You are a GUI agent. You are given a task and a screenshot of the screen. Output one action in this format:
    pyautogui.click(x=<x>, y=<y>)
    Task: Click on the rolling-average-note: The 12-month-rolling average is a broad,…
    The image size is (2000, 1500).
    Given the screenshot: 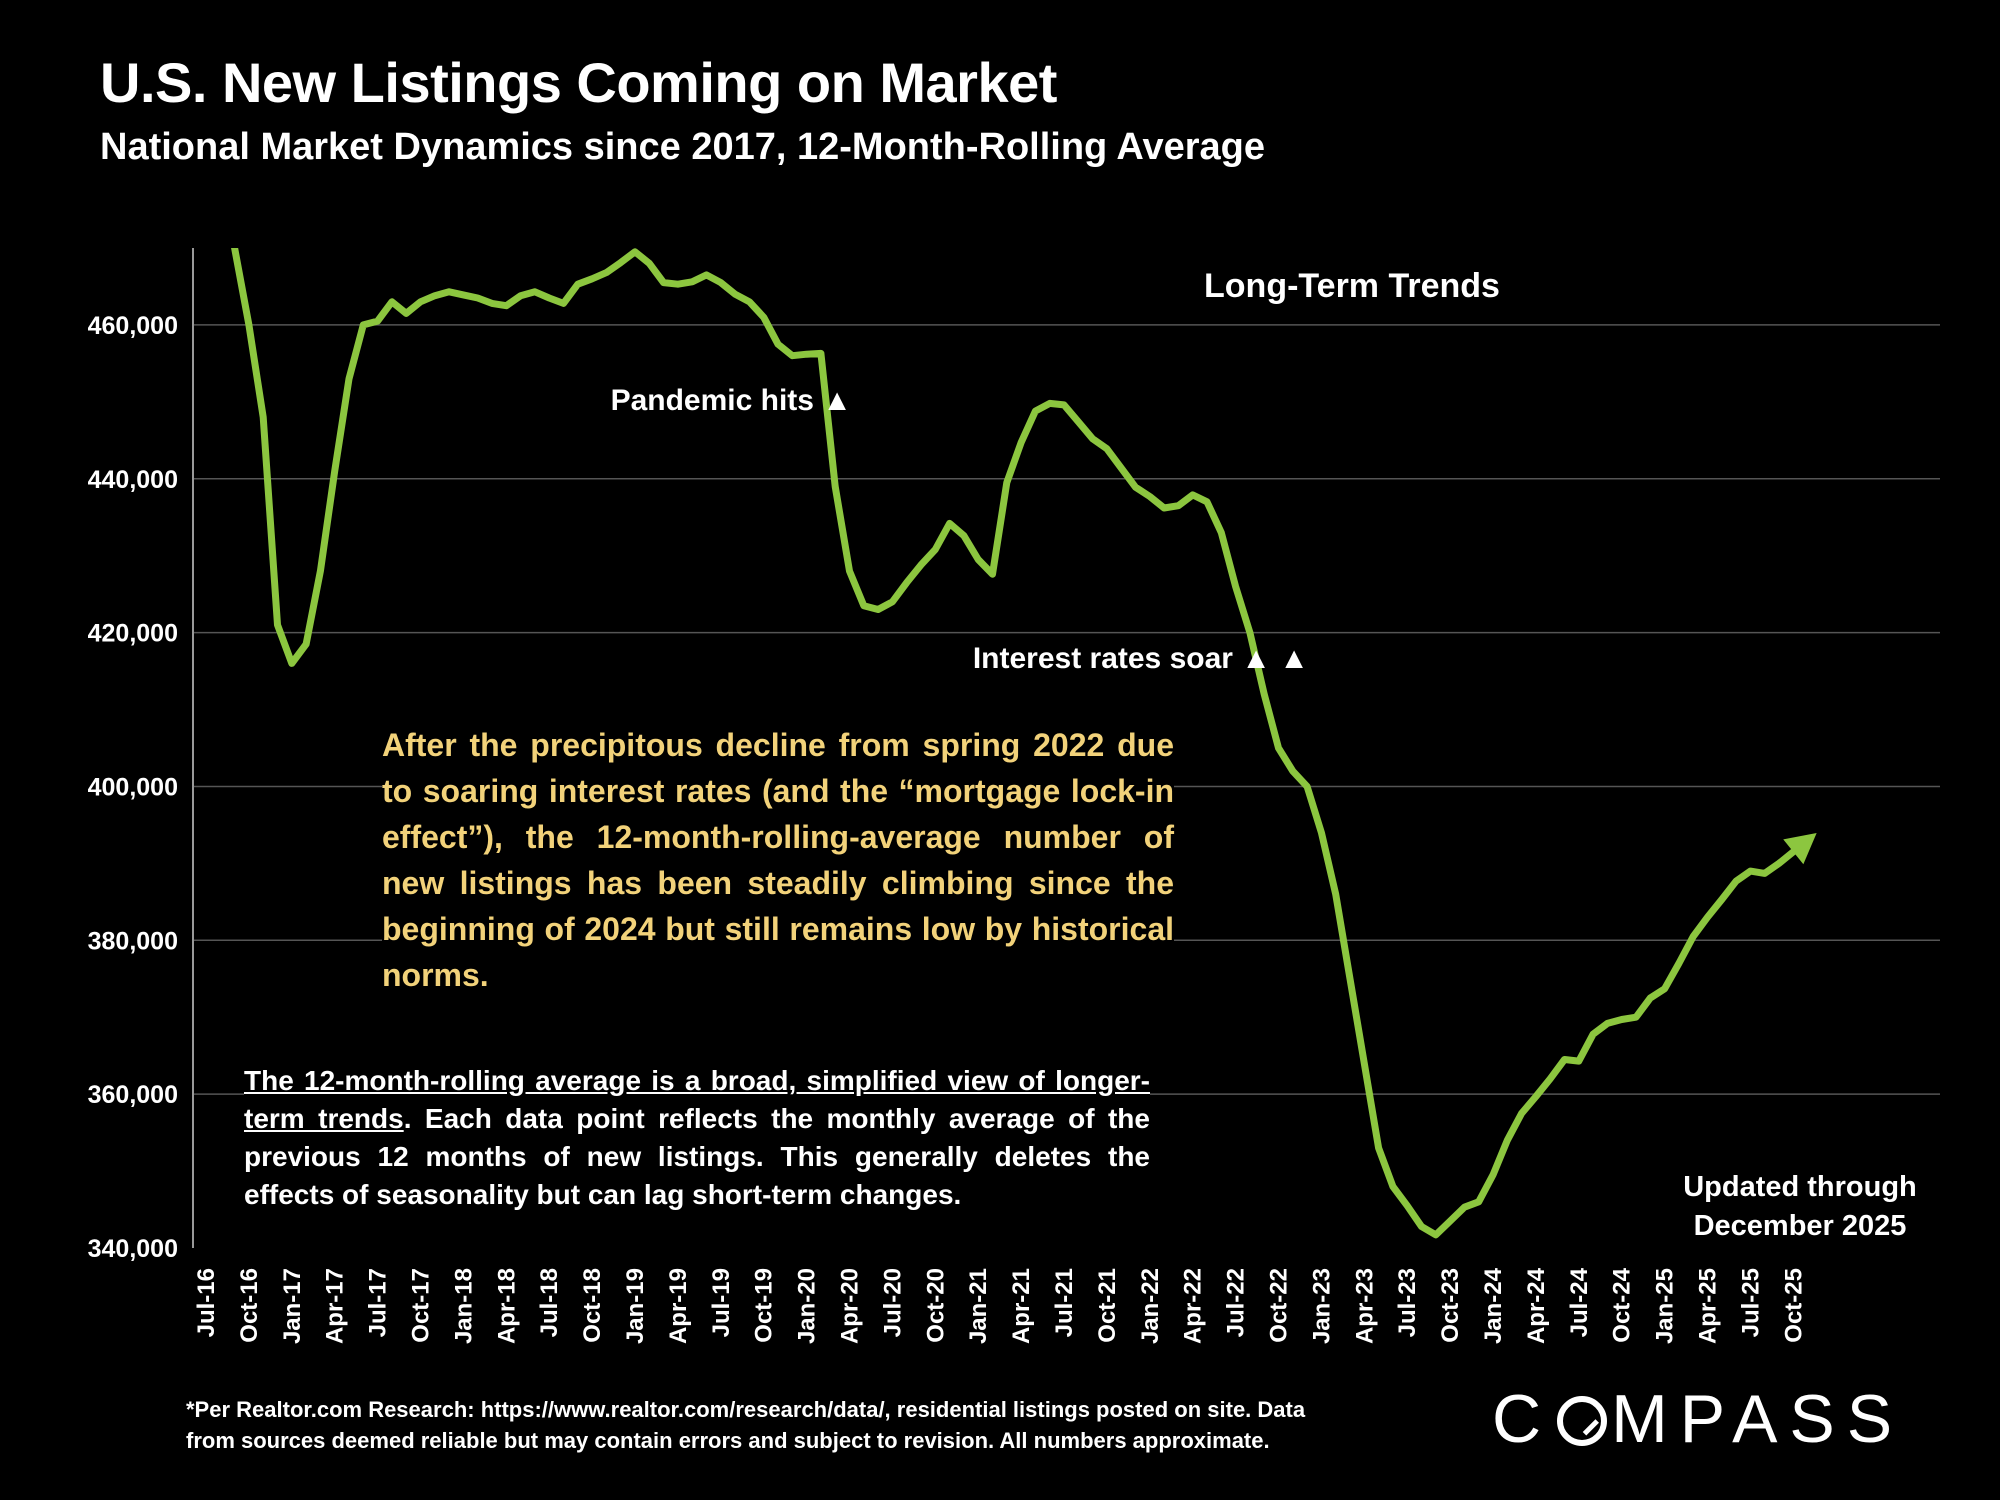 What is the action you would take?
    pyautogui.click(x=697, y=1138)
    